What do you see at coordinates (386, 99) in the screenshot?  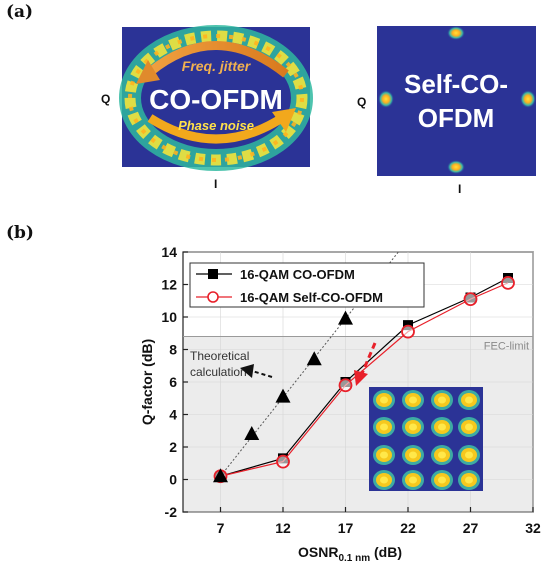 I see `constellation-point-left` at bounding box center [386, 99].